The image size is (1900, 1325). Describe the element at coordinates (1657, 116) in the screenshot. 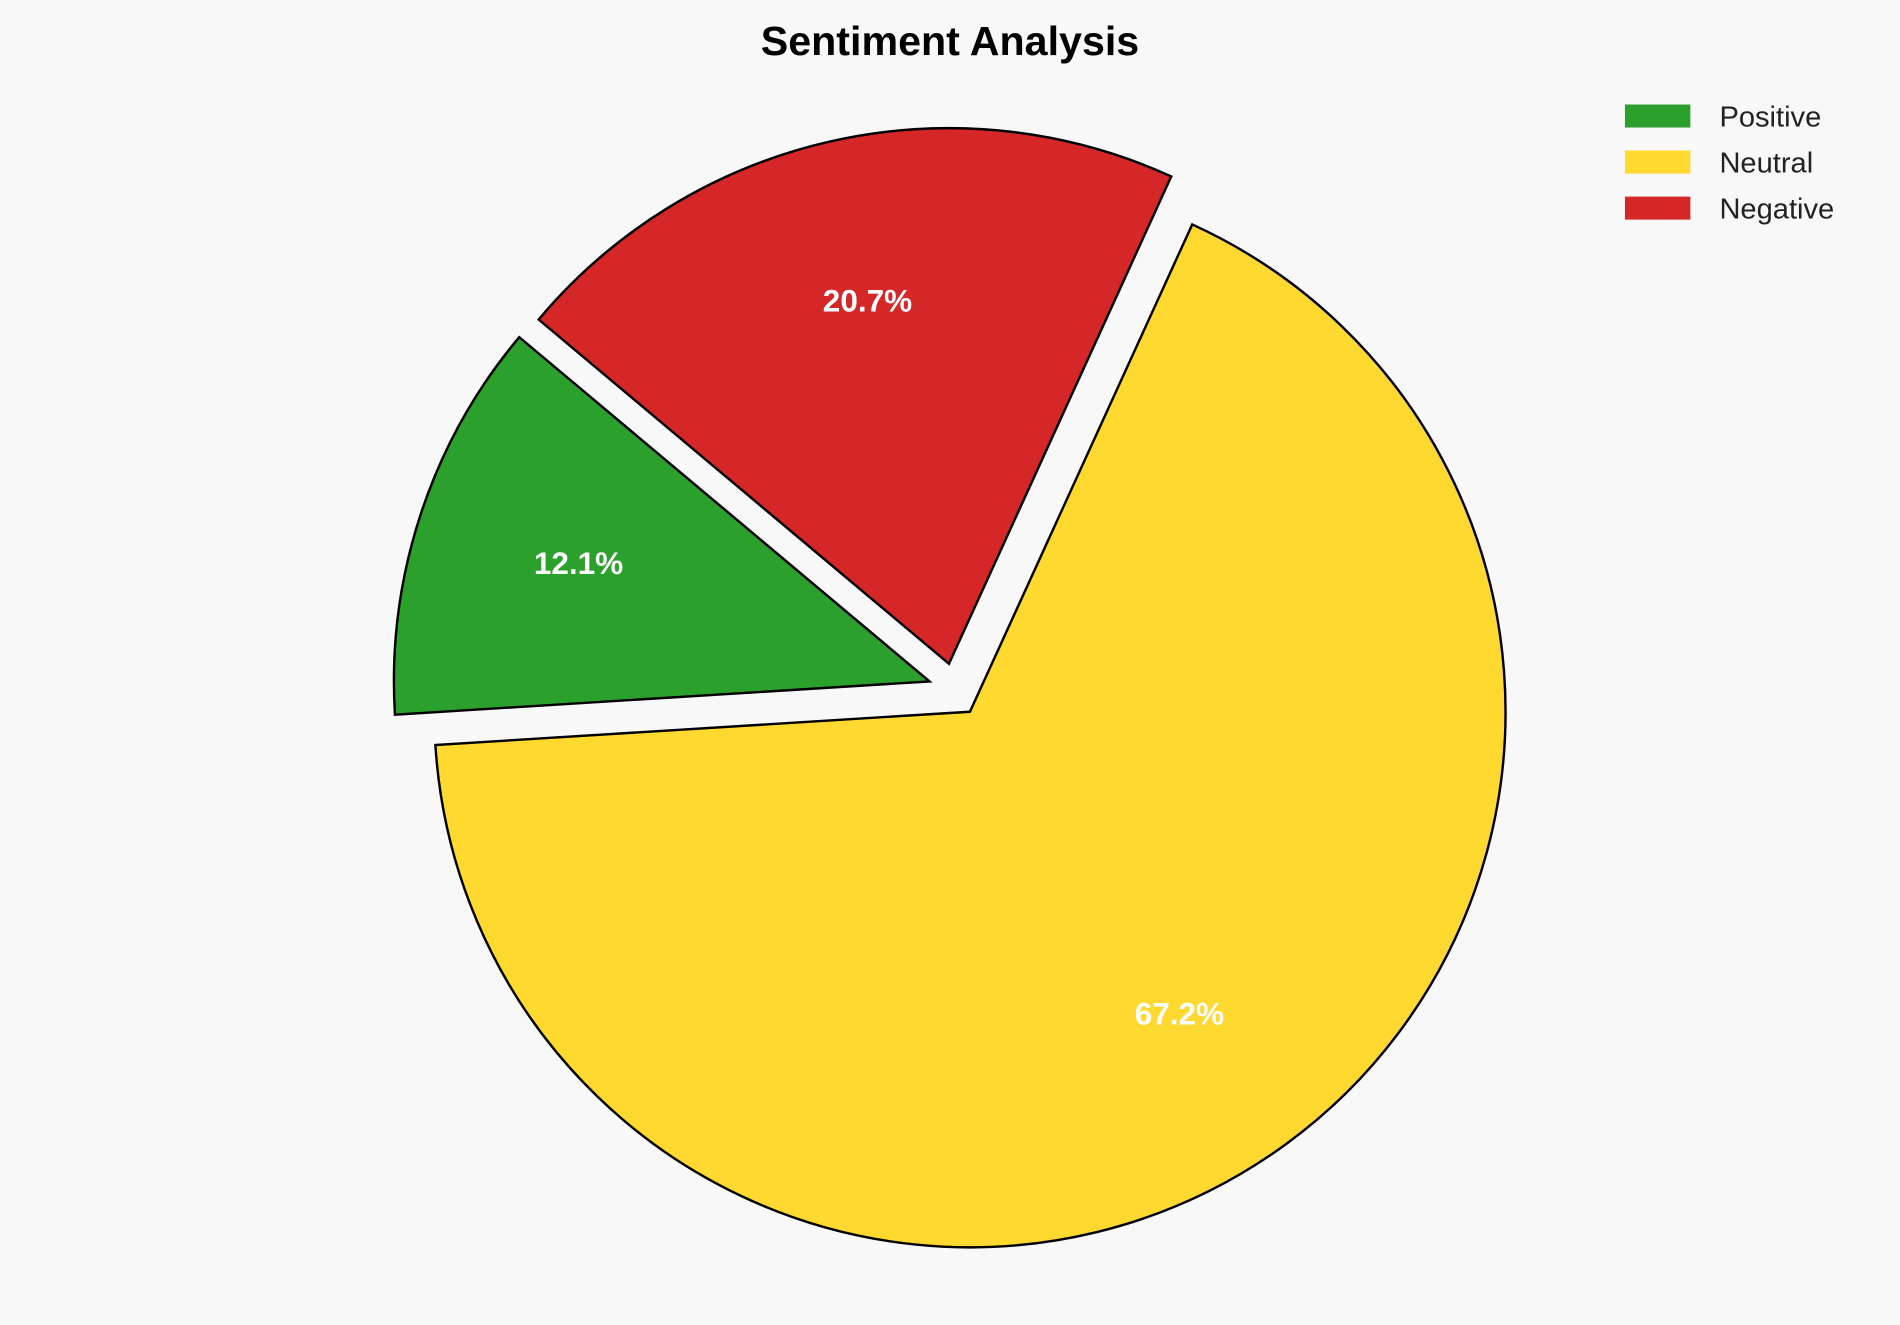

I see `legend-swatch-positive` at that location.